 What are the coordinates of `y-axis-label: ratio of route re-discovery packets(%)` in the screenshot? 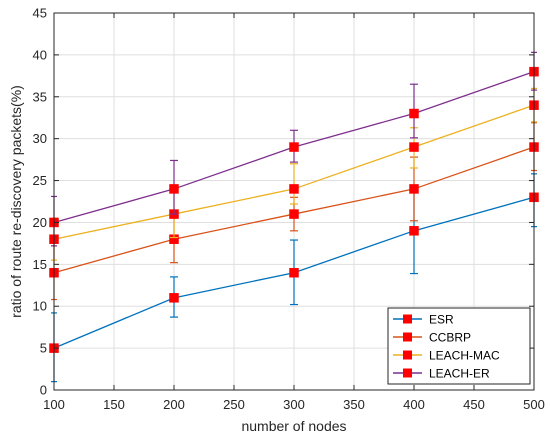 It's located at (16, 201).